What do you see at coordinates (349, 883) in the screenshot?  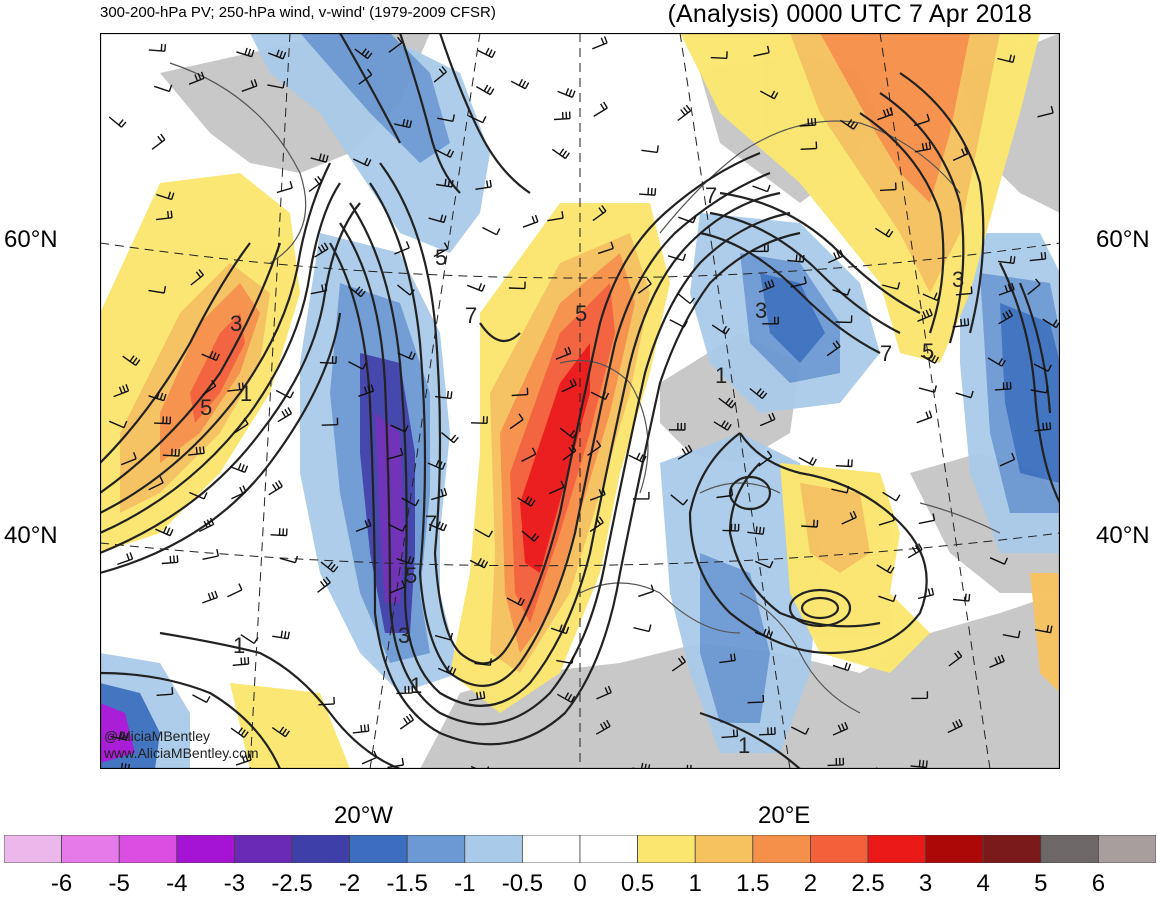 I see `colorbar-tick-label: -2` at bounding box center [349, 883].